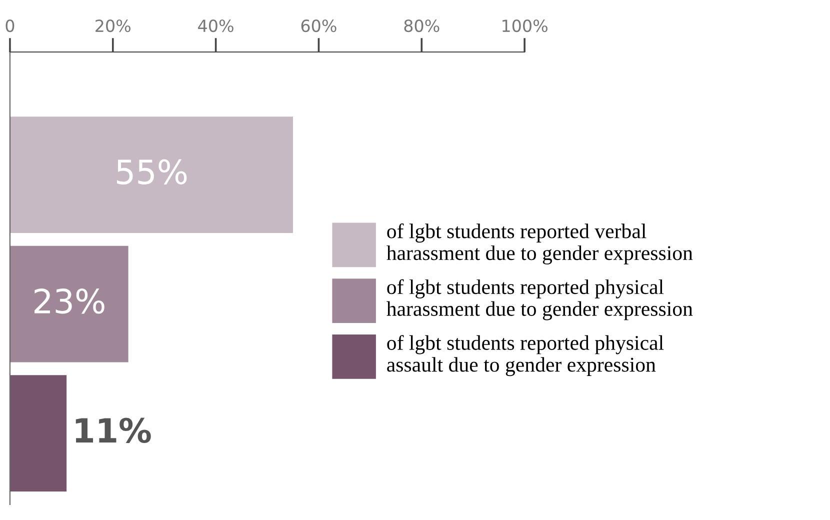  Describe the element at coordinates (318, 25) in the screenshot. I see `x-tick-label: 60%` at that location.